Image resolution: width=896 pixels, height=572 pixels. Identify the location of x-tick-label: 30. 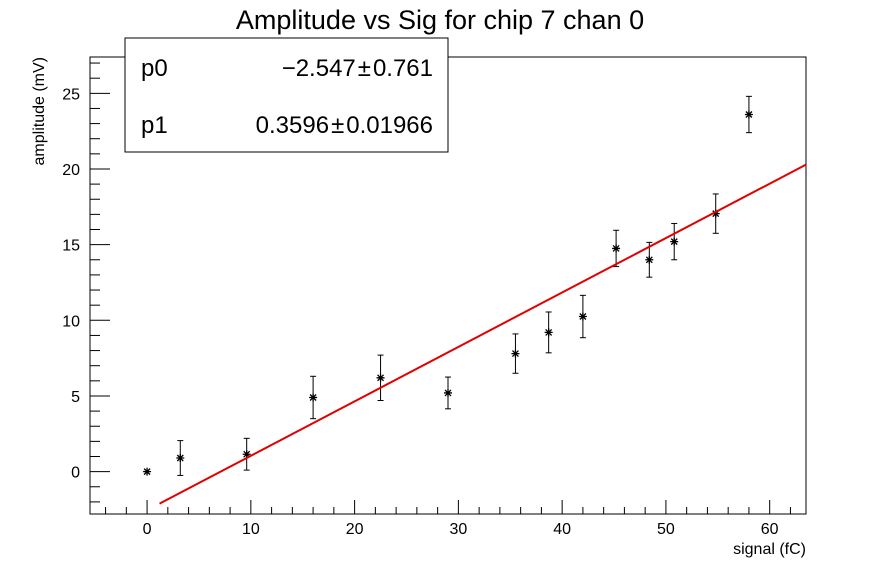
(458, 529).